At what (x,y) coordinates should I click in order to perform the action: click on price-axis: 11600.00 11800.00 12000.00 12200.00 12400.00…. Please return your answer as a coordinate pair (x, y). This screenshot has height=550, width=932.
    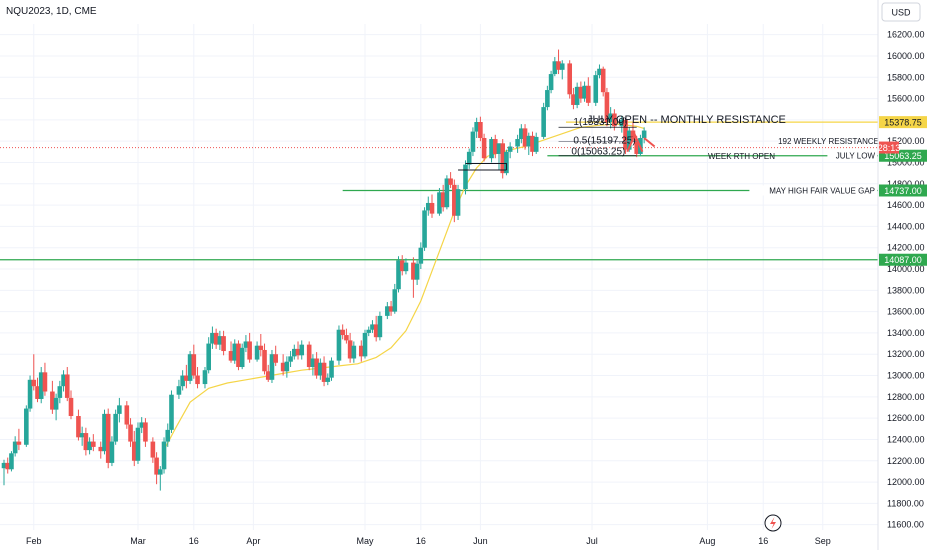
    Looking at the image, I should click on (902, 275).